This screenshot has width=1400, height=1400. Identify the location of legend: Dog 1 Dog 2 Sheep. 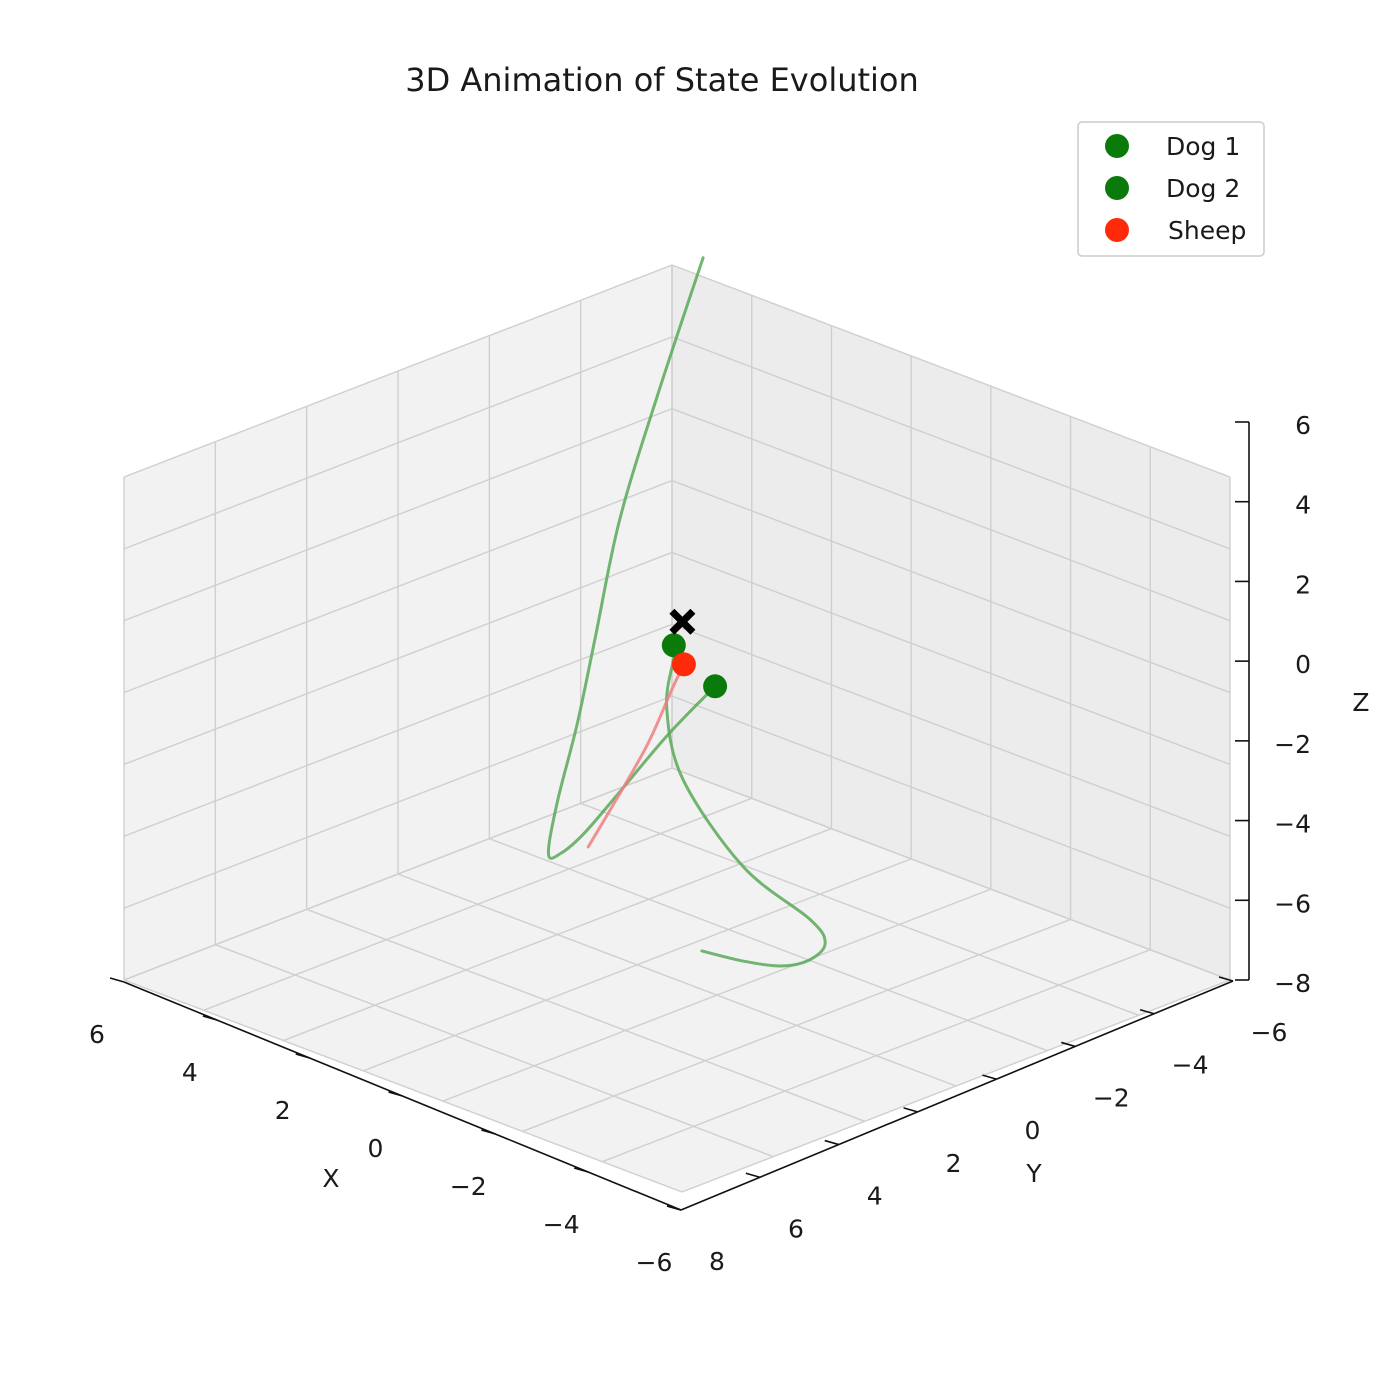
(1171, 189).